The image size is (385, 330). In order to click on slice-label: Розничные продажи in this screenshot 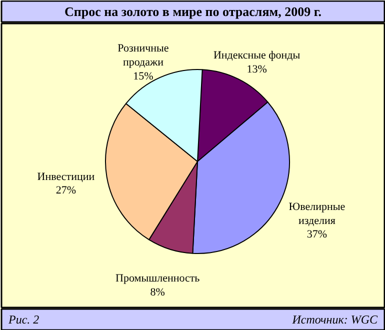, I will do `click(143, 55)`.